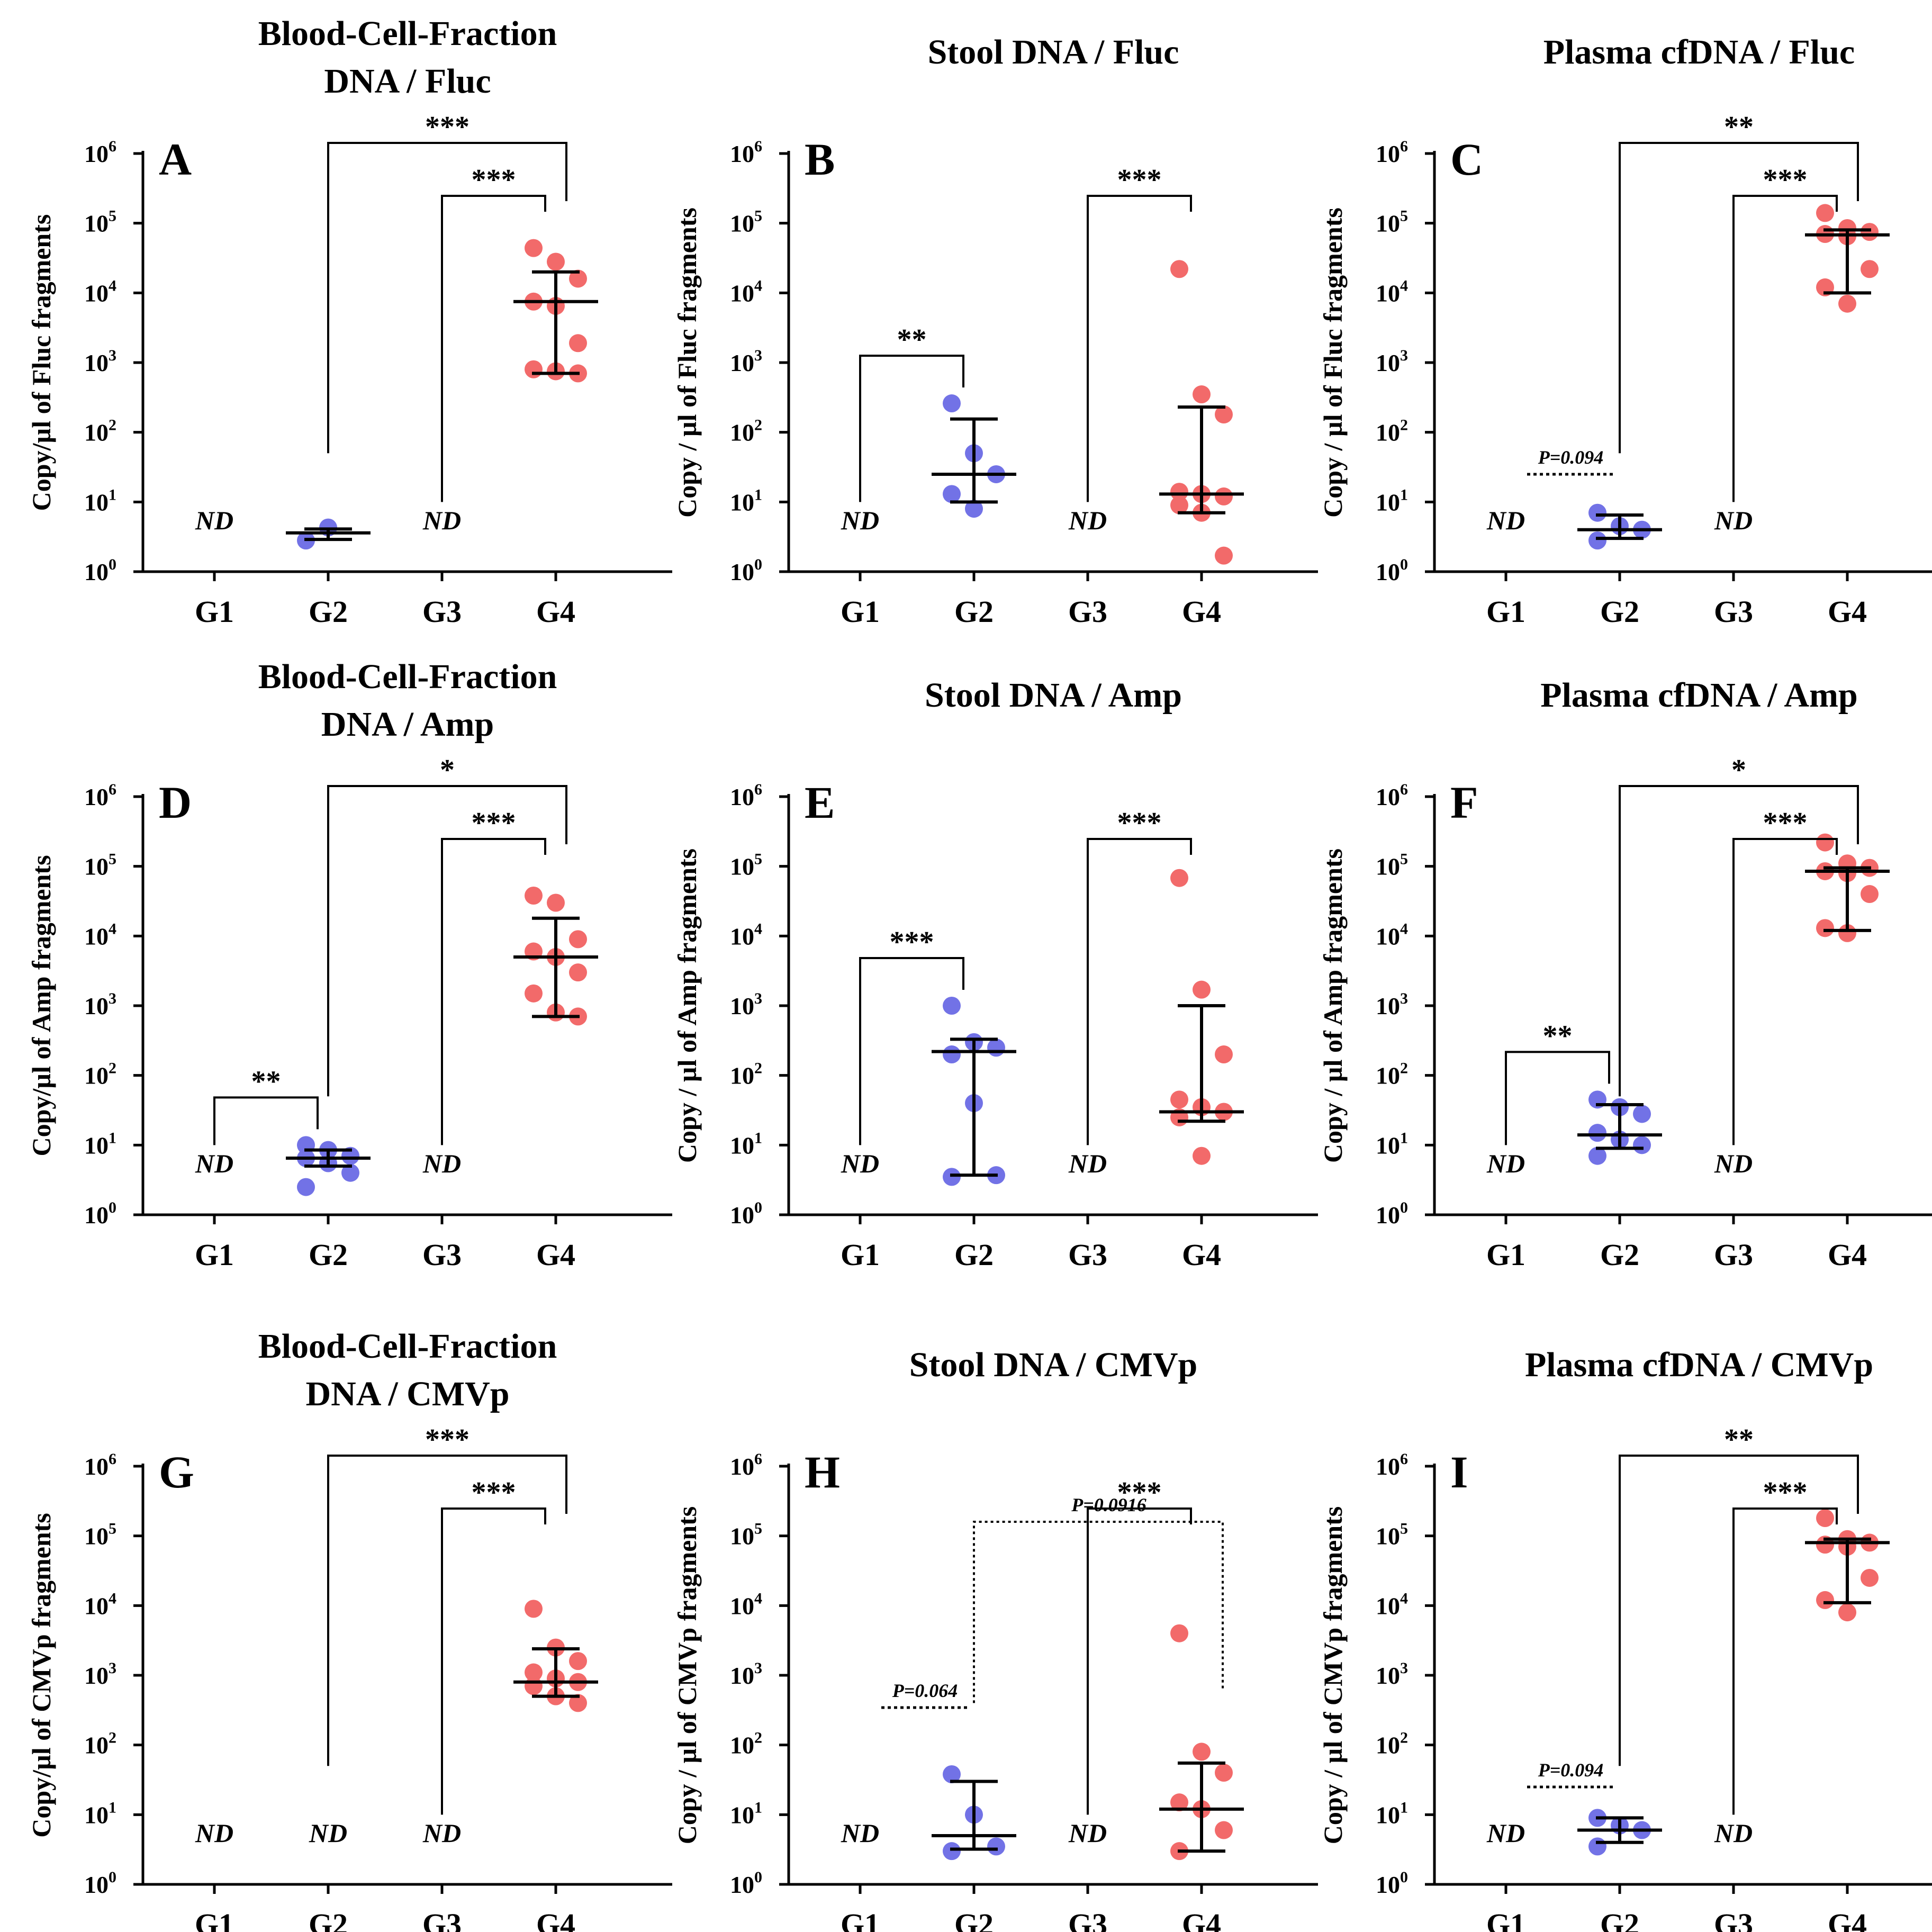  Describe the element at coordinates (822, 1472) in the screenshot. I see `panel-letter: H` at that location.